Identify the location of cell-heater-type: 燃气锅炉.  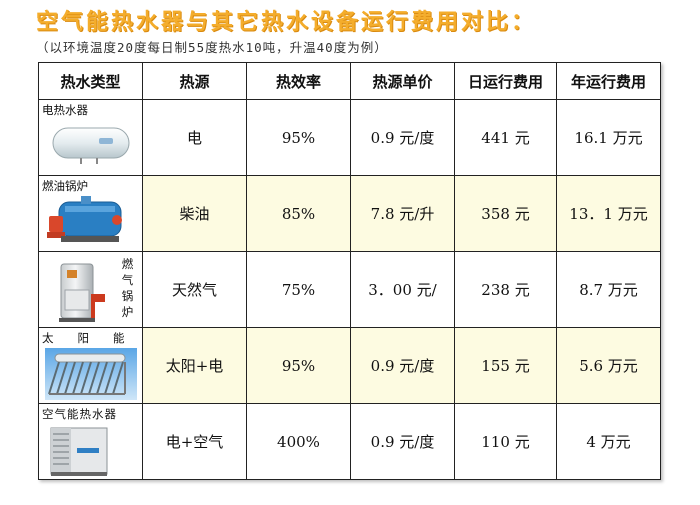
(90, 289).